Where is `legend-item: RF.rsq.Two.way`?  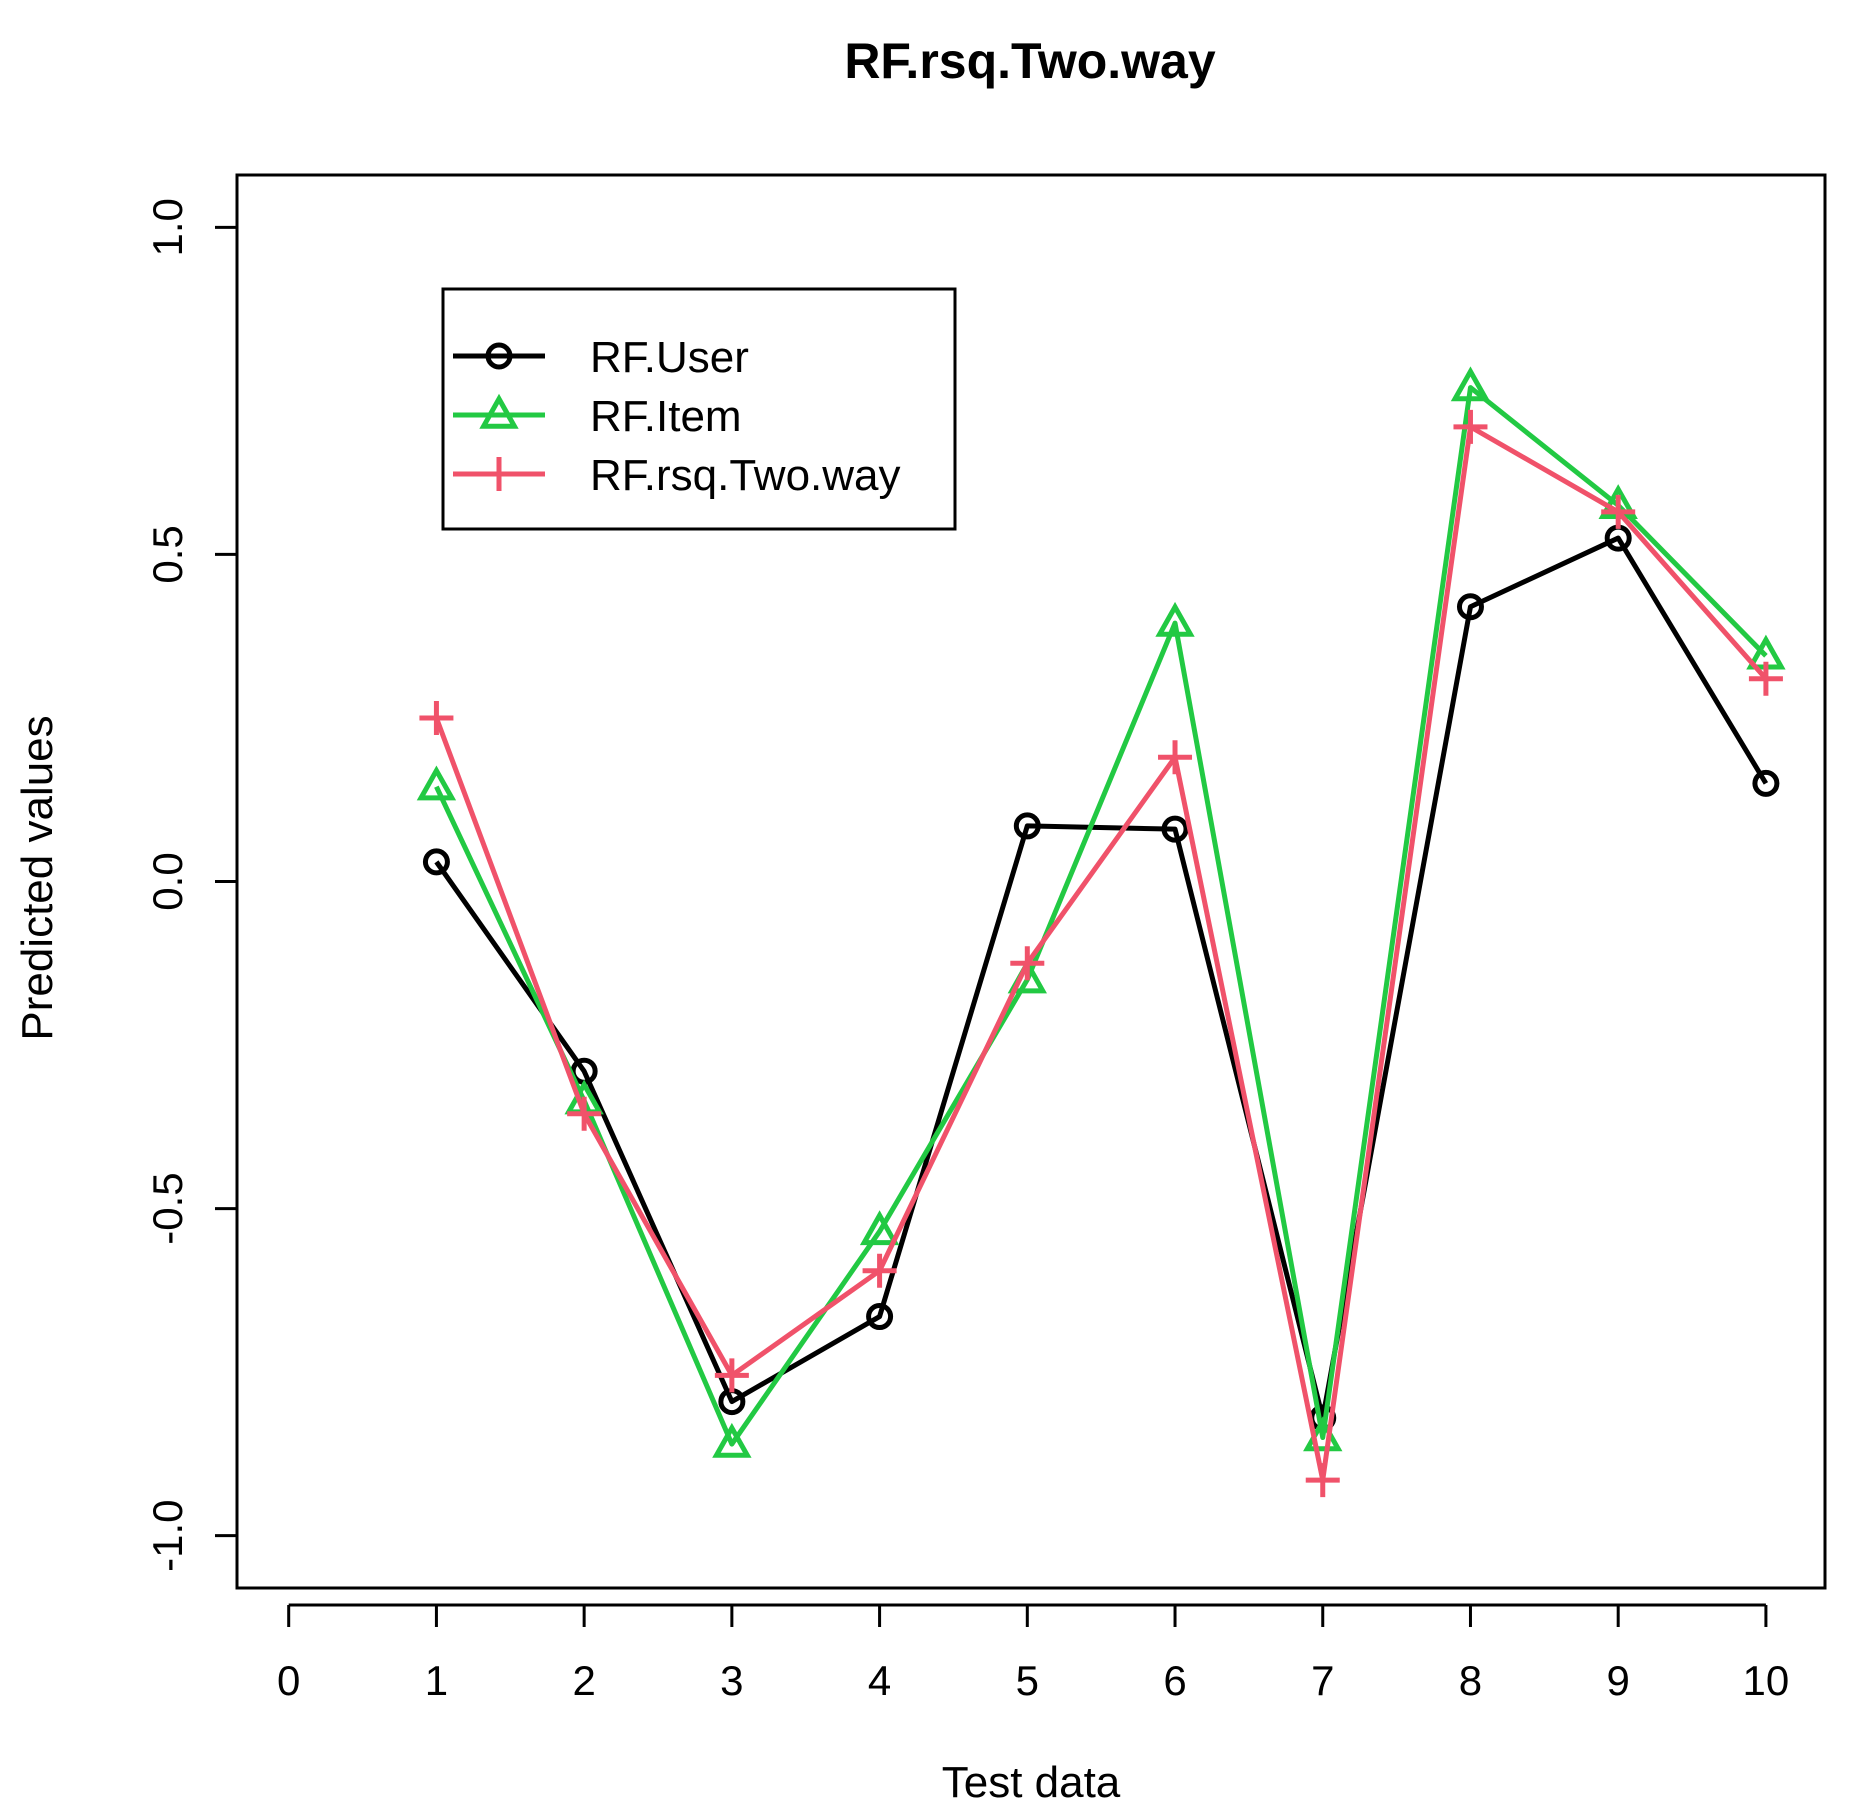
legend-item: RF.rsq.Two.way is located at coordinates (677, 475).